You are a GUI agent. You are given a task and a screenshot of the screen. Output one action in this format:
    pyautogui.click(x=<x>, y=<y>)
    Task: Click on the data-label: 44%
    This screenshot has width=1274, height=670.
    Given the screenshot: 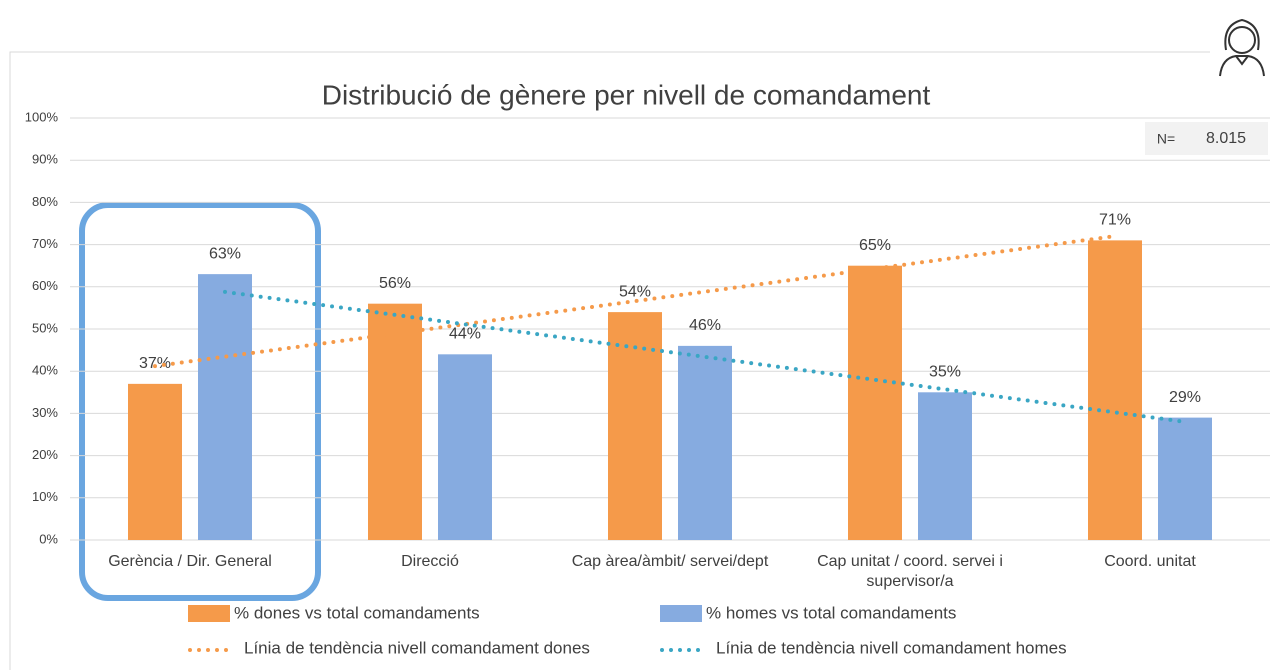 What is the action you would take?
    pyautogui.click(x=465, y=334)
    